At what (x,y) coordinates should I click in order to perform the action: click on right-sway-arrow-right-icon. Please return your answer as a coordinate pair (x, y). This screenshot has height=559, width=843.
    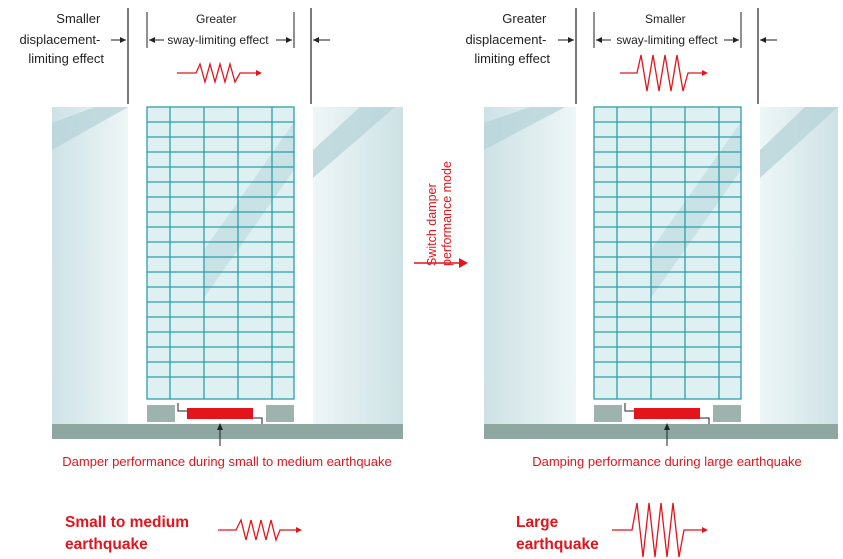
    Looking at the image, I should click on (731, 40).